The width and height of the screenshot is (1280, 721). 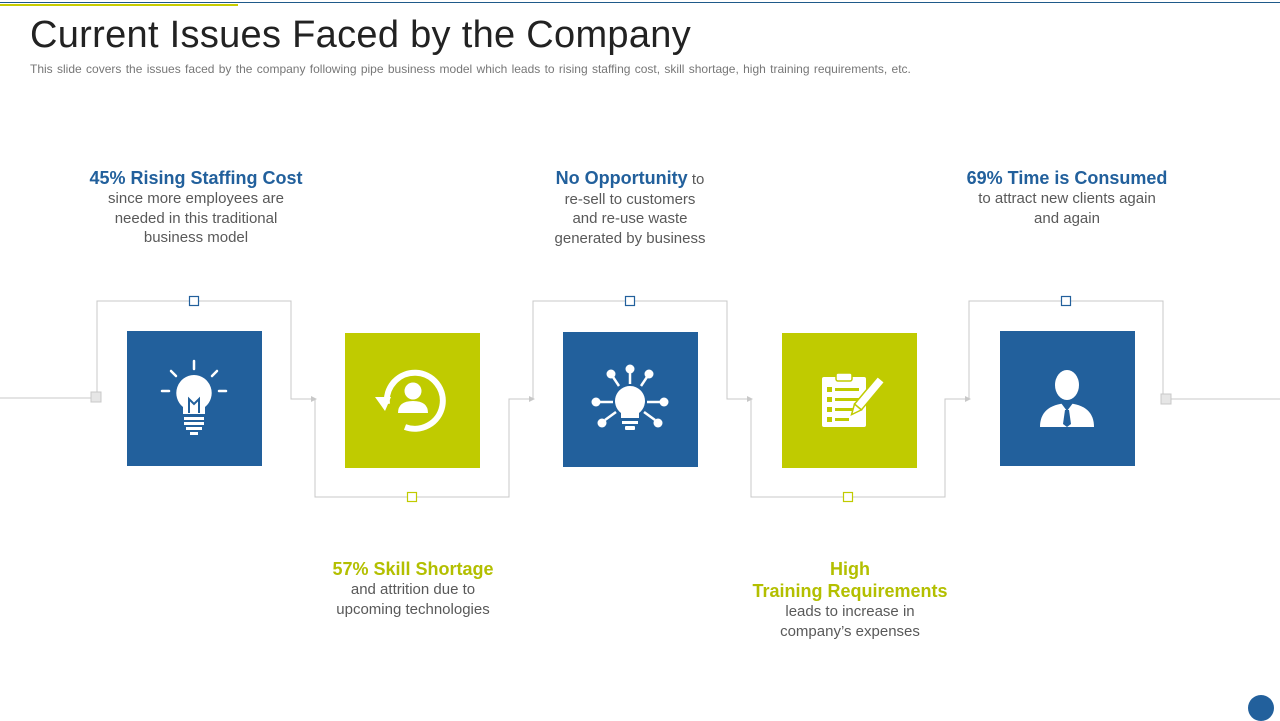 I want to click on step-1-box, so click(x=194, y=398).